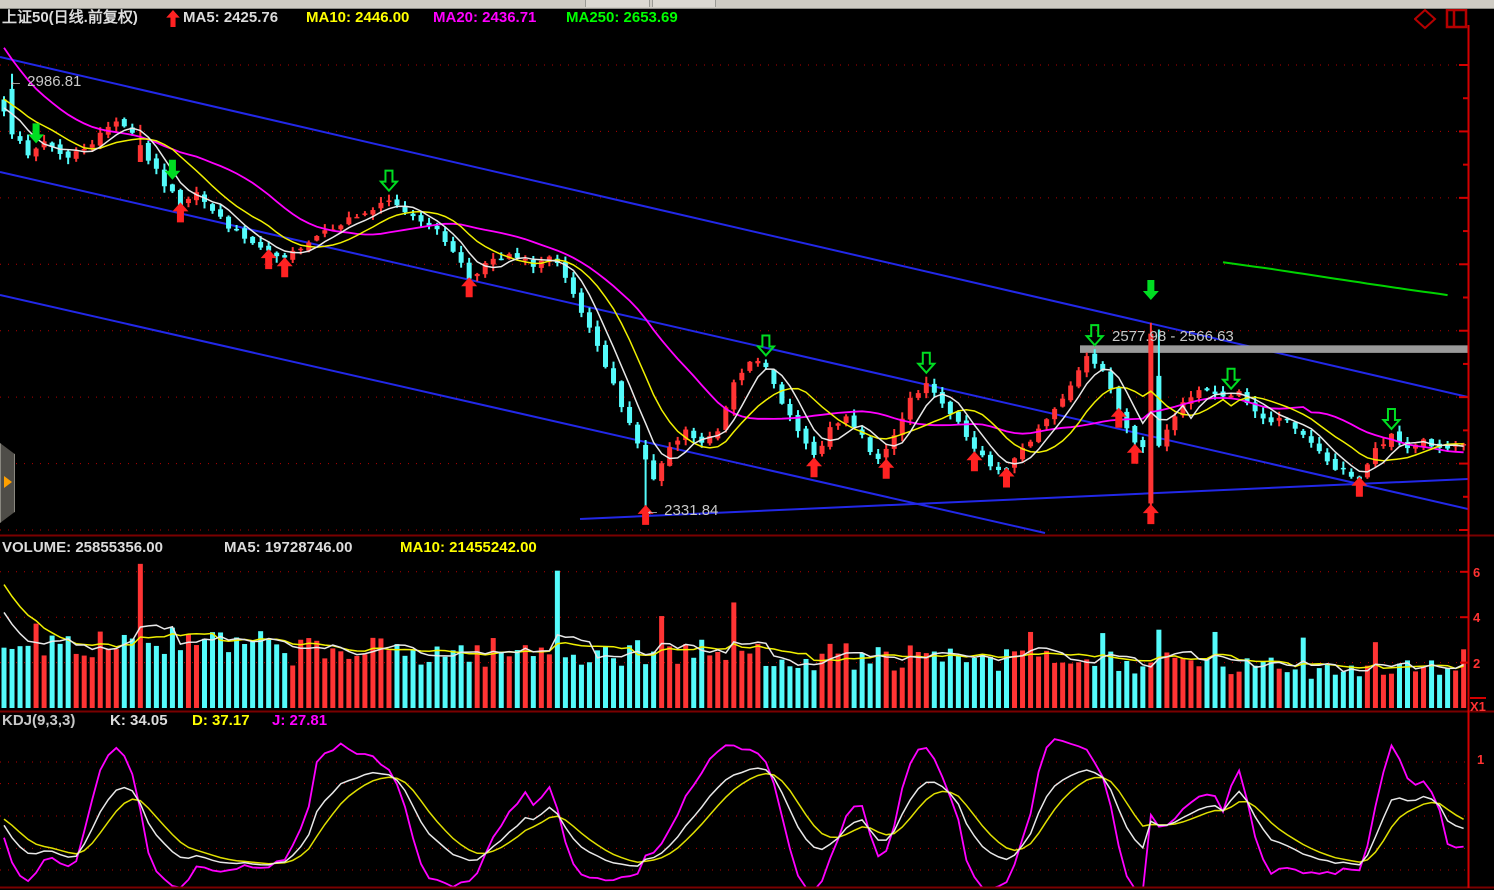  What do you see at coordinates (1477, 572) in the screenshot?
I see `volume-axis-label-6: 6` at bounding box center [1477, 572].